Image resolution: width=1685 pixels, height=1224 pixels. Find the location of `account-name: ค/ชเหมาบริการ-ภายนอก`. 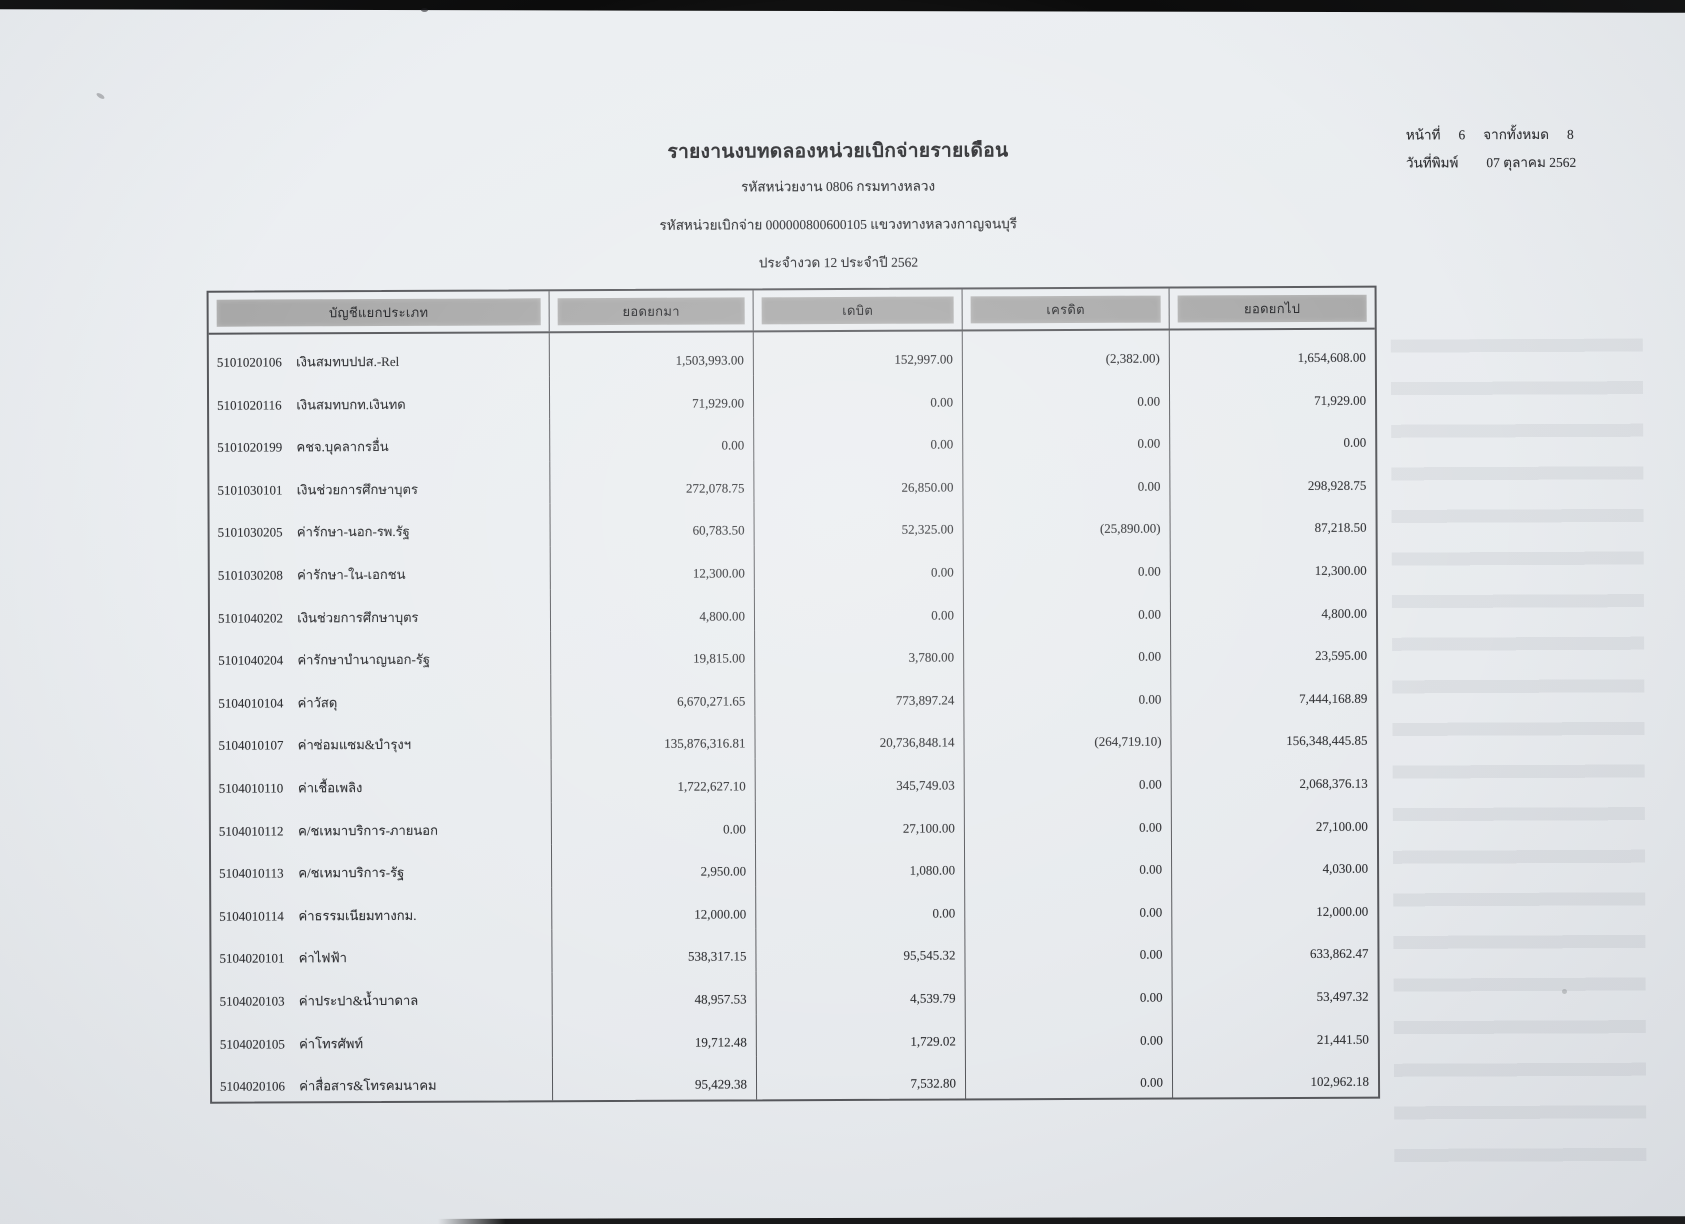

account-name: ค/ชเหมาบริการ-ภายนอก is located at coordinates (368, 830).